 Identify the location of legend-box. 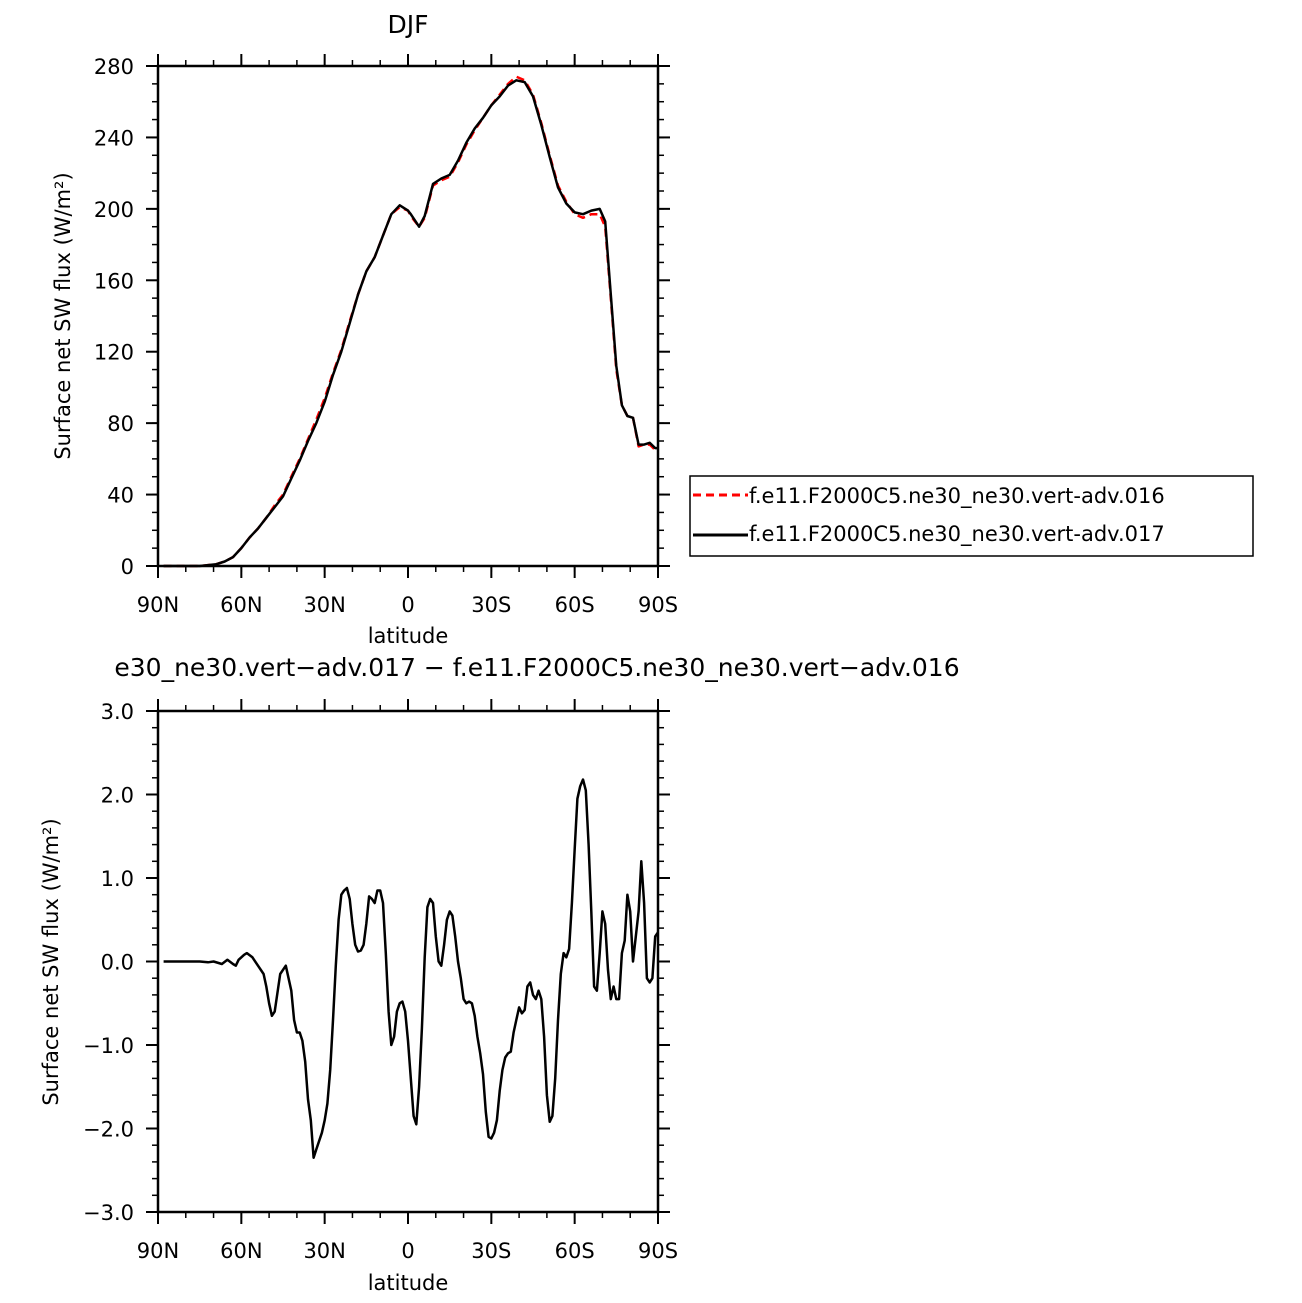
(971, 516).